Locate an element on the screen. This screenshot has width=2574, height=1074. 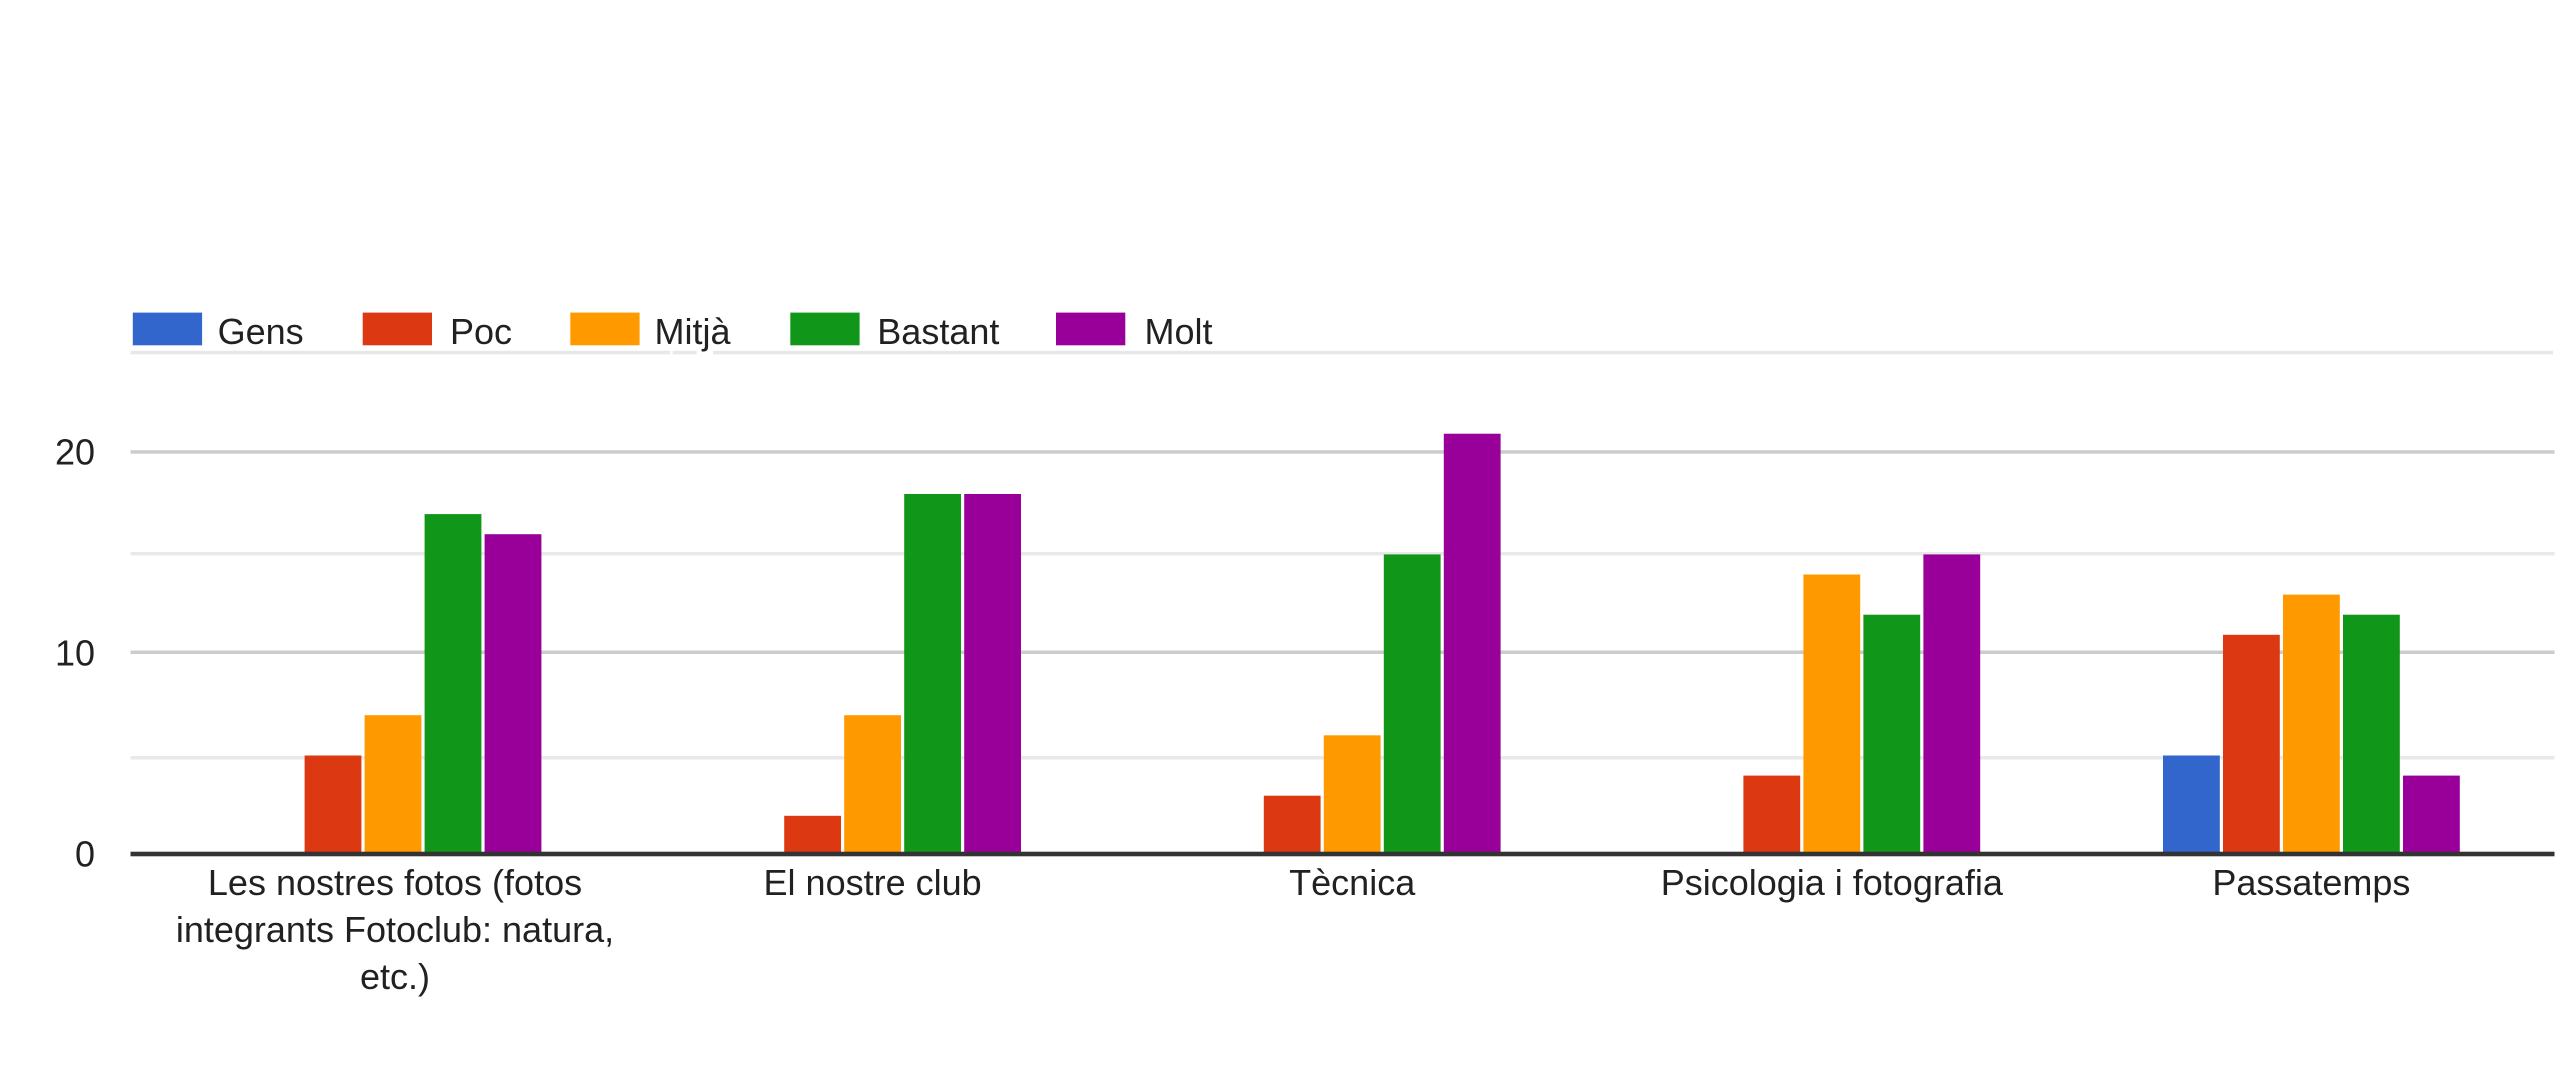
svg-text: 0 is located at coordinates (85, 854).